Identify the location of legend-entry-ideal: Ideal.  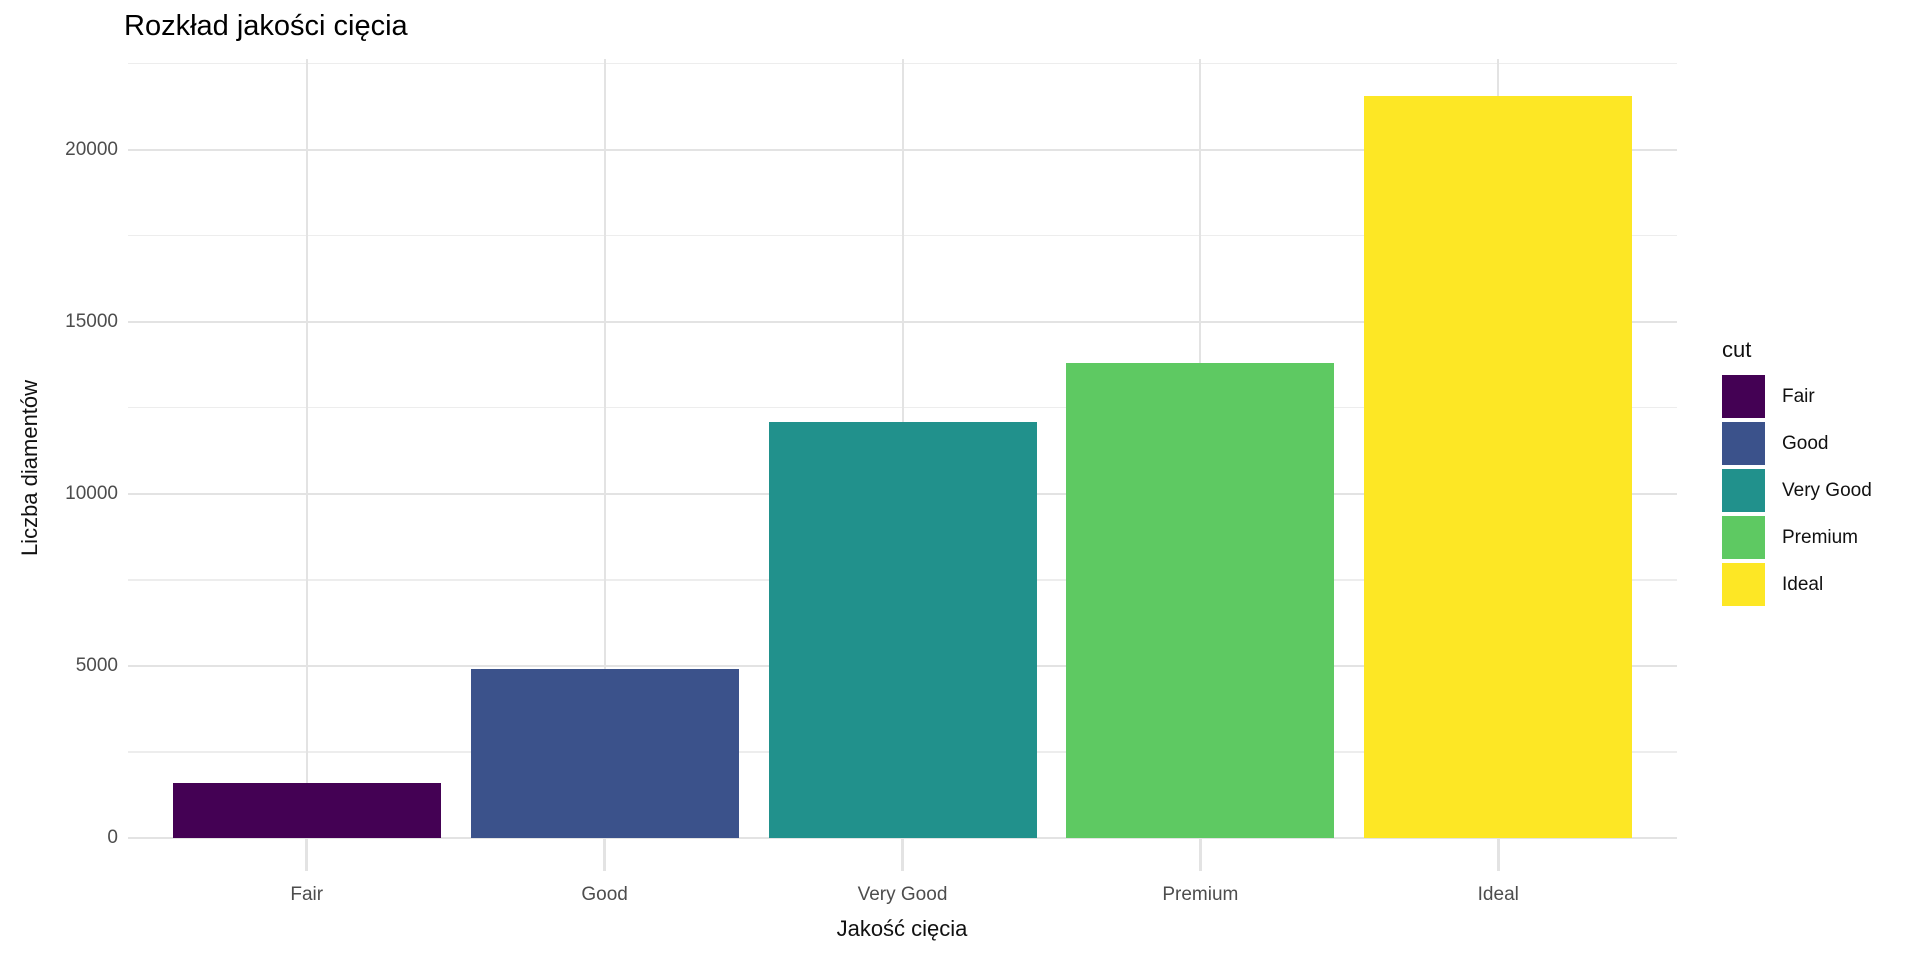
(1797, 584).